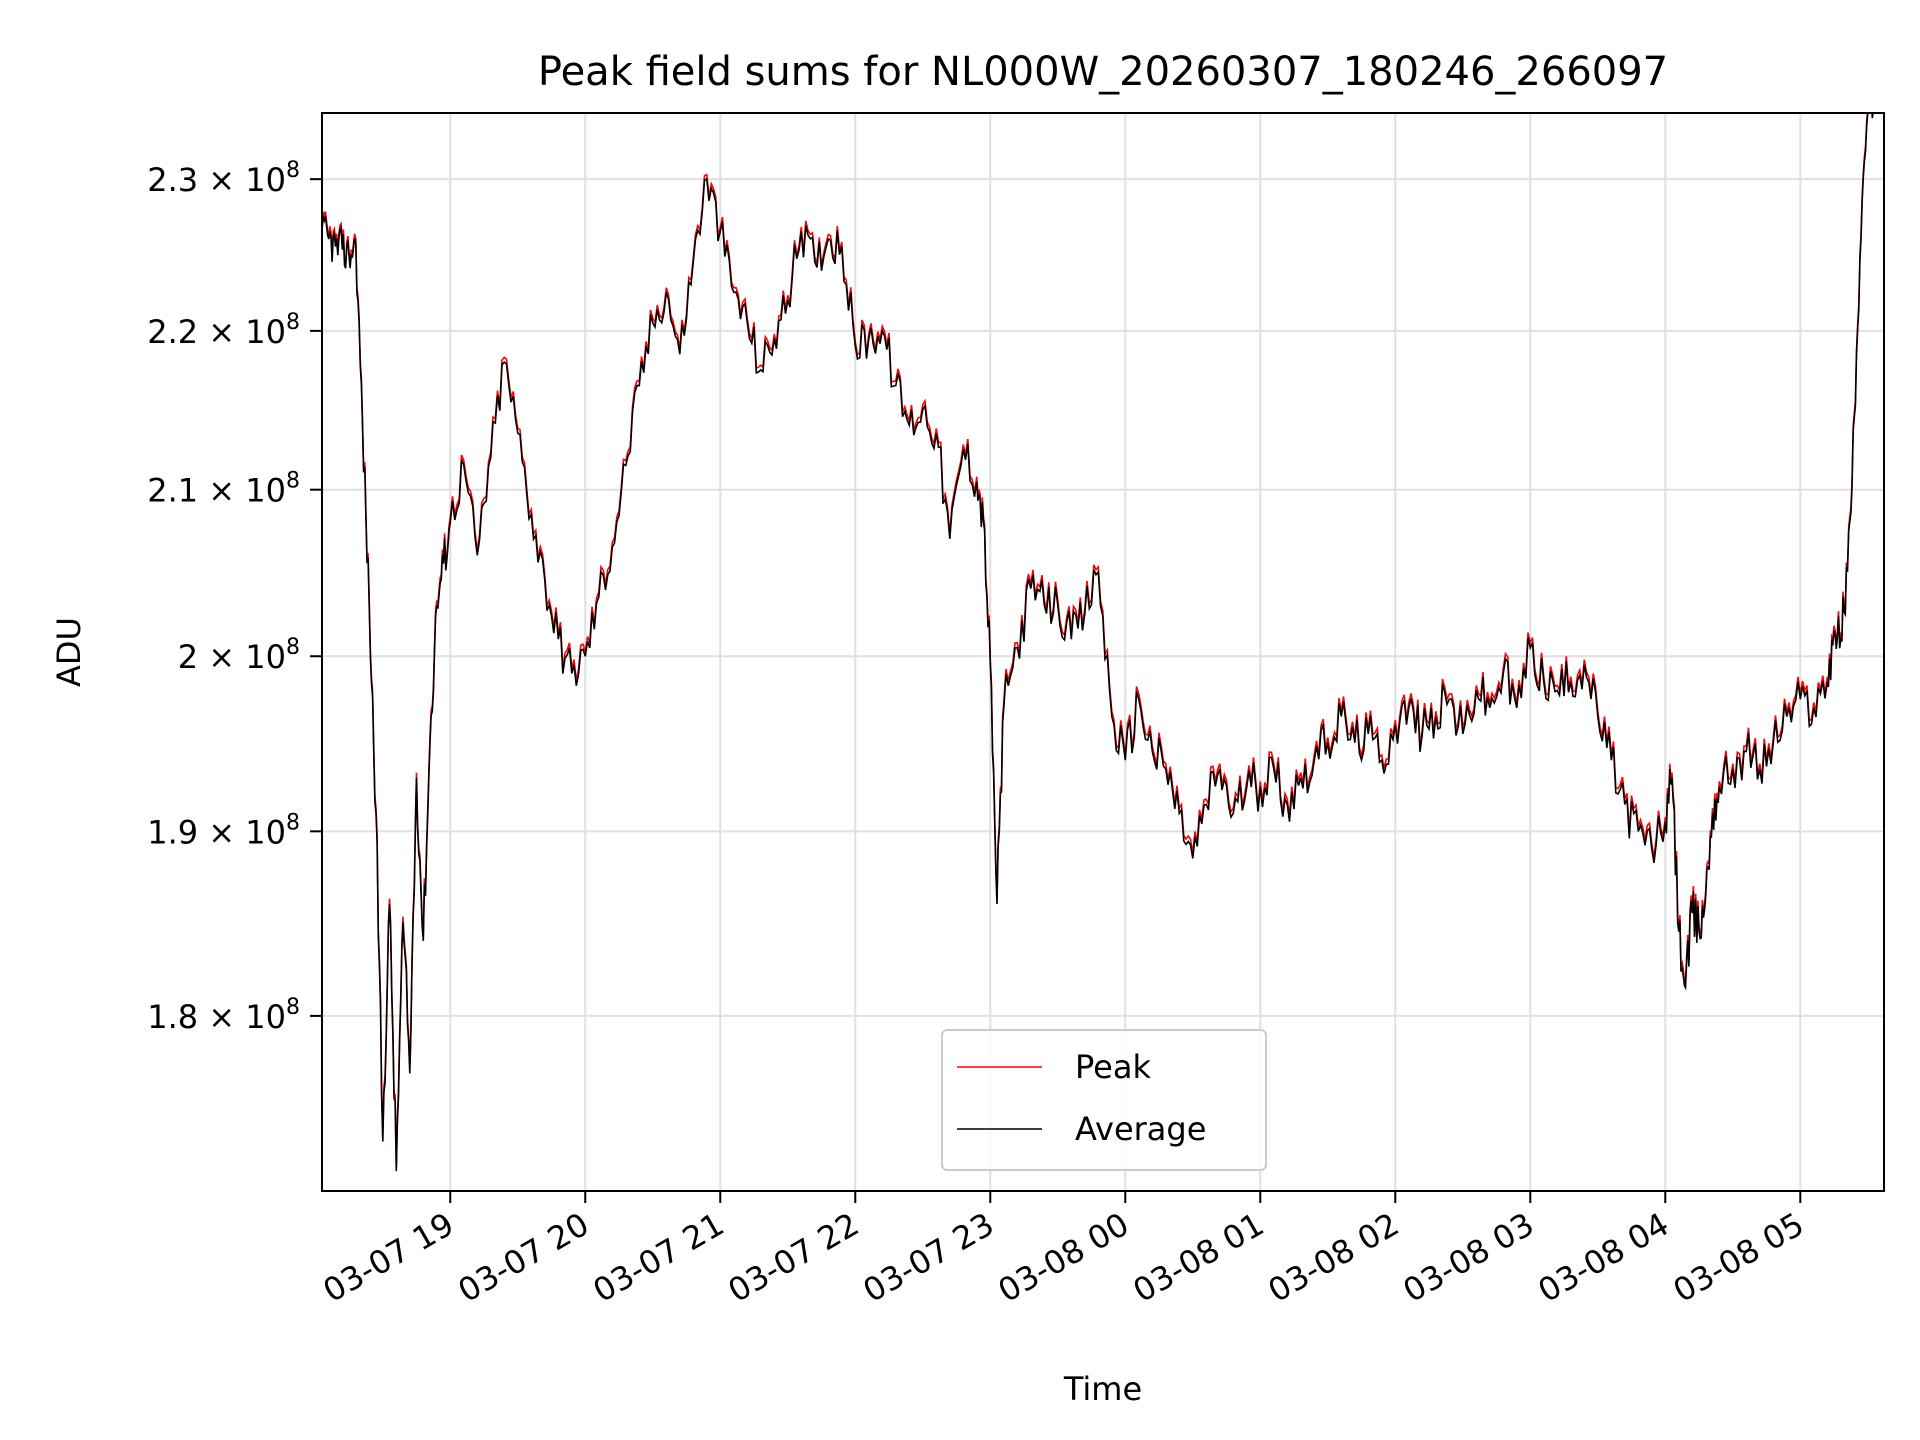 Image resolution: width=1920 pixels, height=1440 pixels. I want to click on y-tick-label: 1.9 × 108, so click(223, 830).